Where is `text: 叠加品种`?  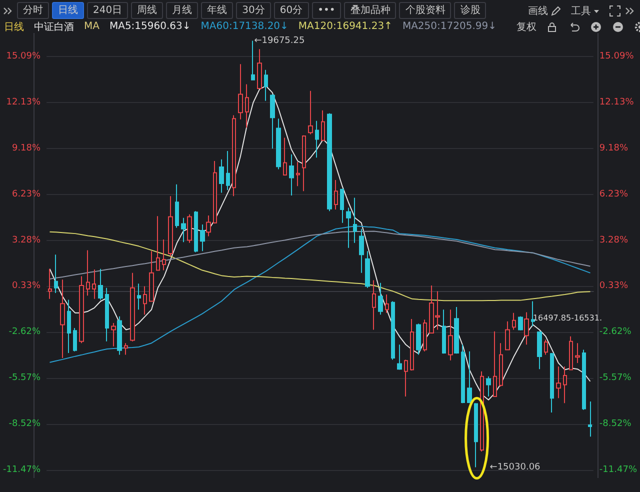
text: 叠加品种 is located at coordinates (370, 10).